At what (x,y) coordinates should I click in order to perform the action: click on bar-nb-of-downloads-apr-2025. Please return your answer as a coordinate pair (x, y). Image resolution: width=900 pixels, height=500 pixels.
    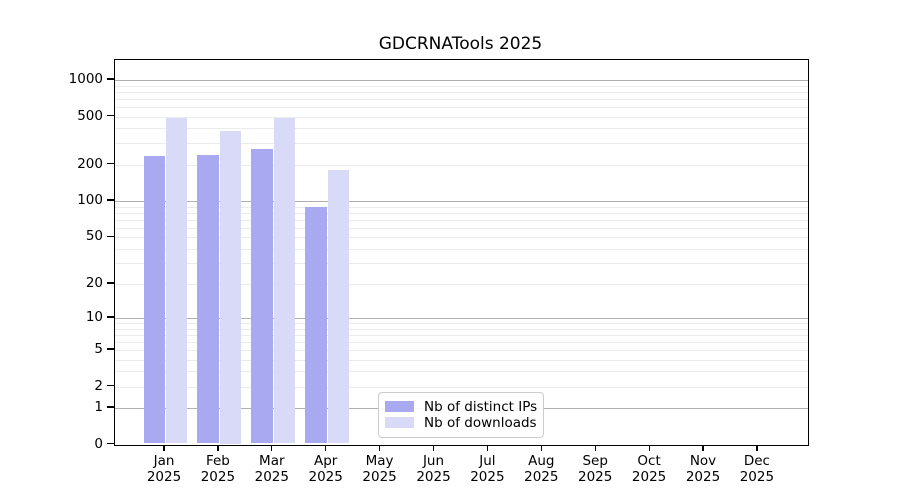
    Looking at the image, I should click on (338, 307).